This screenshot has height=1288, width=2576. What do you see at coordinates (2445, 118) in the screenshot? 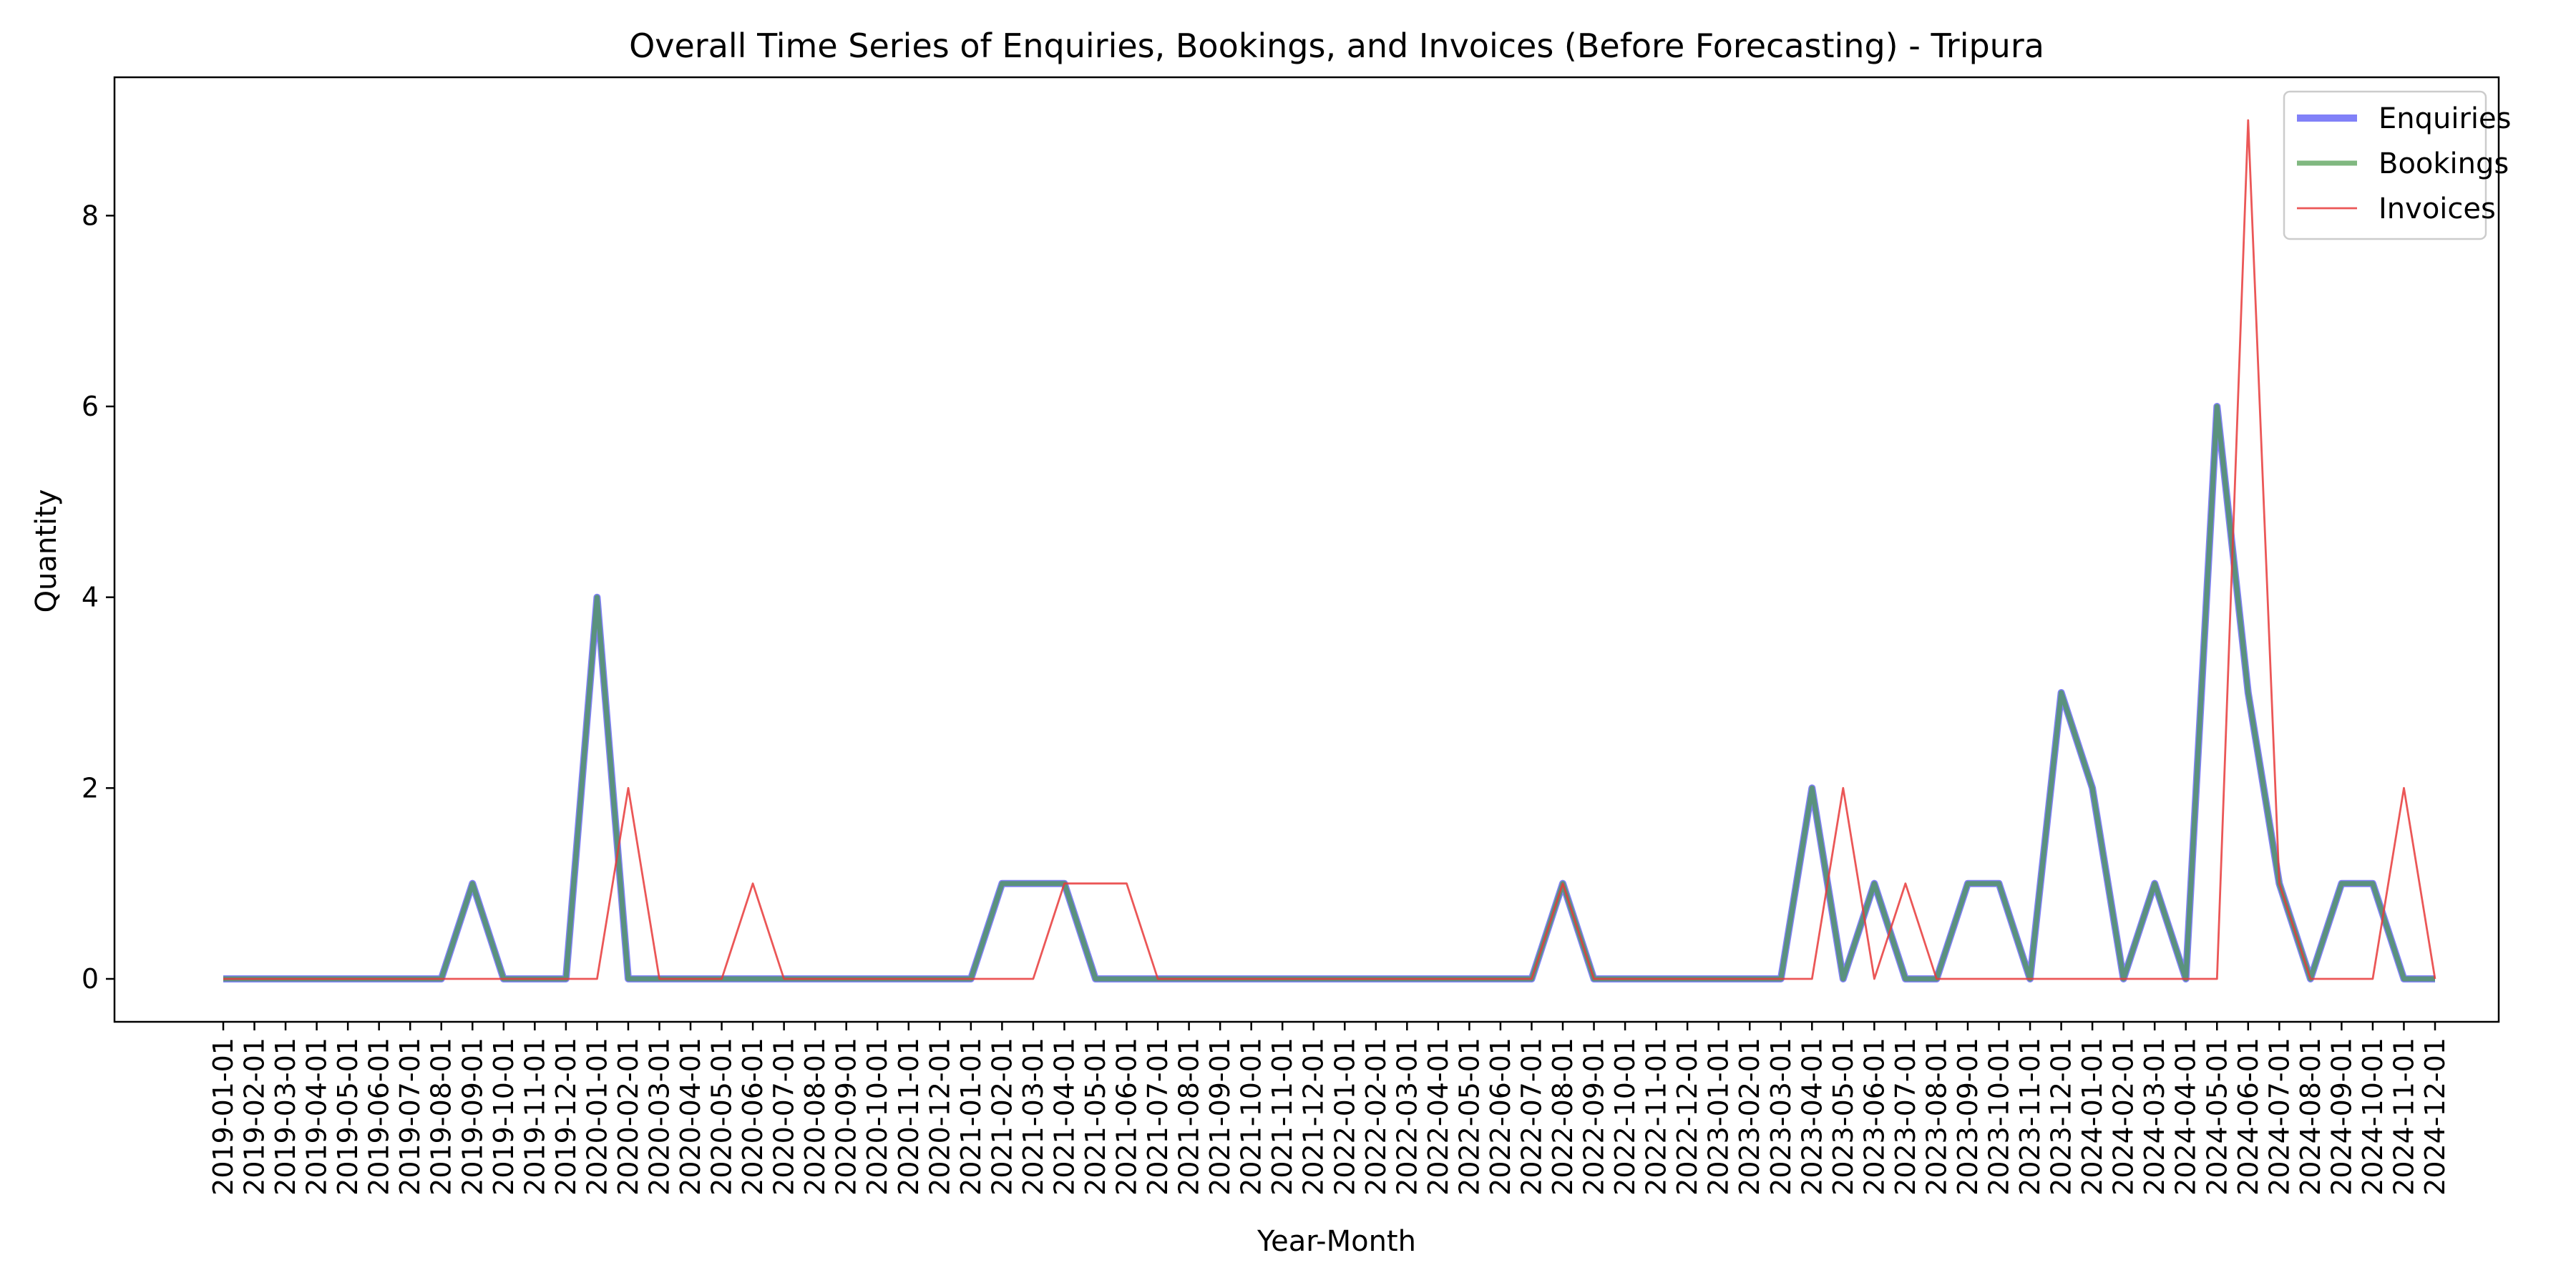
I see `legend-label-enquiries: Enquiries` at bounding box center [2445, 118].